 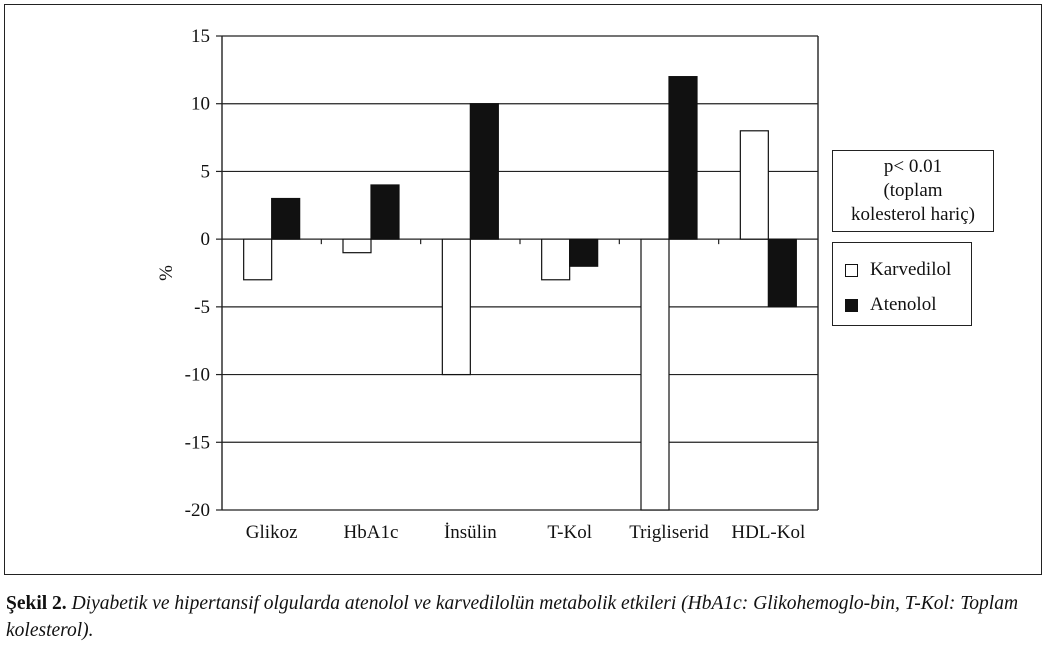 I want to click on caption-label: Şekil 2., so click(x=36, y=603).